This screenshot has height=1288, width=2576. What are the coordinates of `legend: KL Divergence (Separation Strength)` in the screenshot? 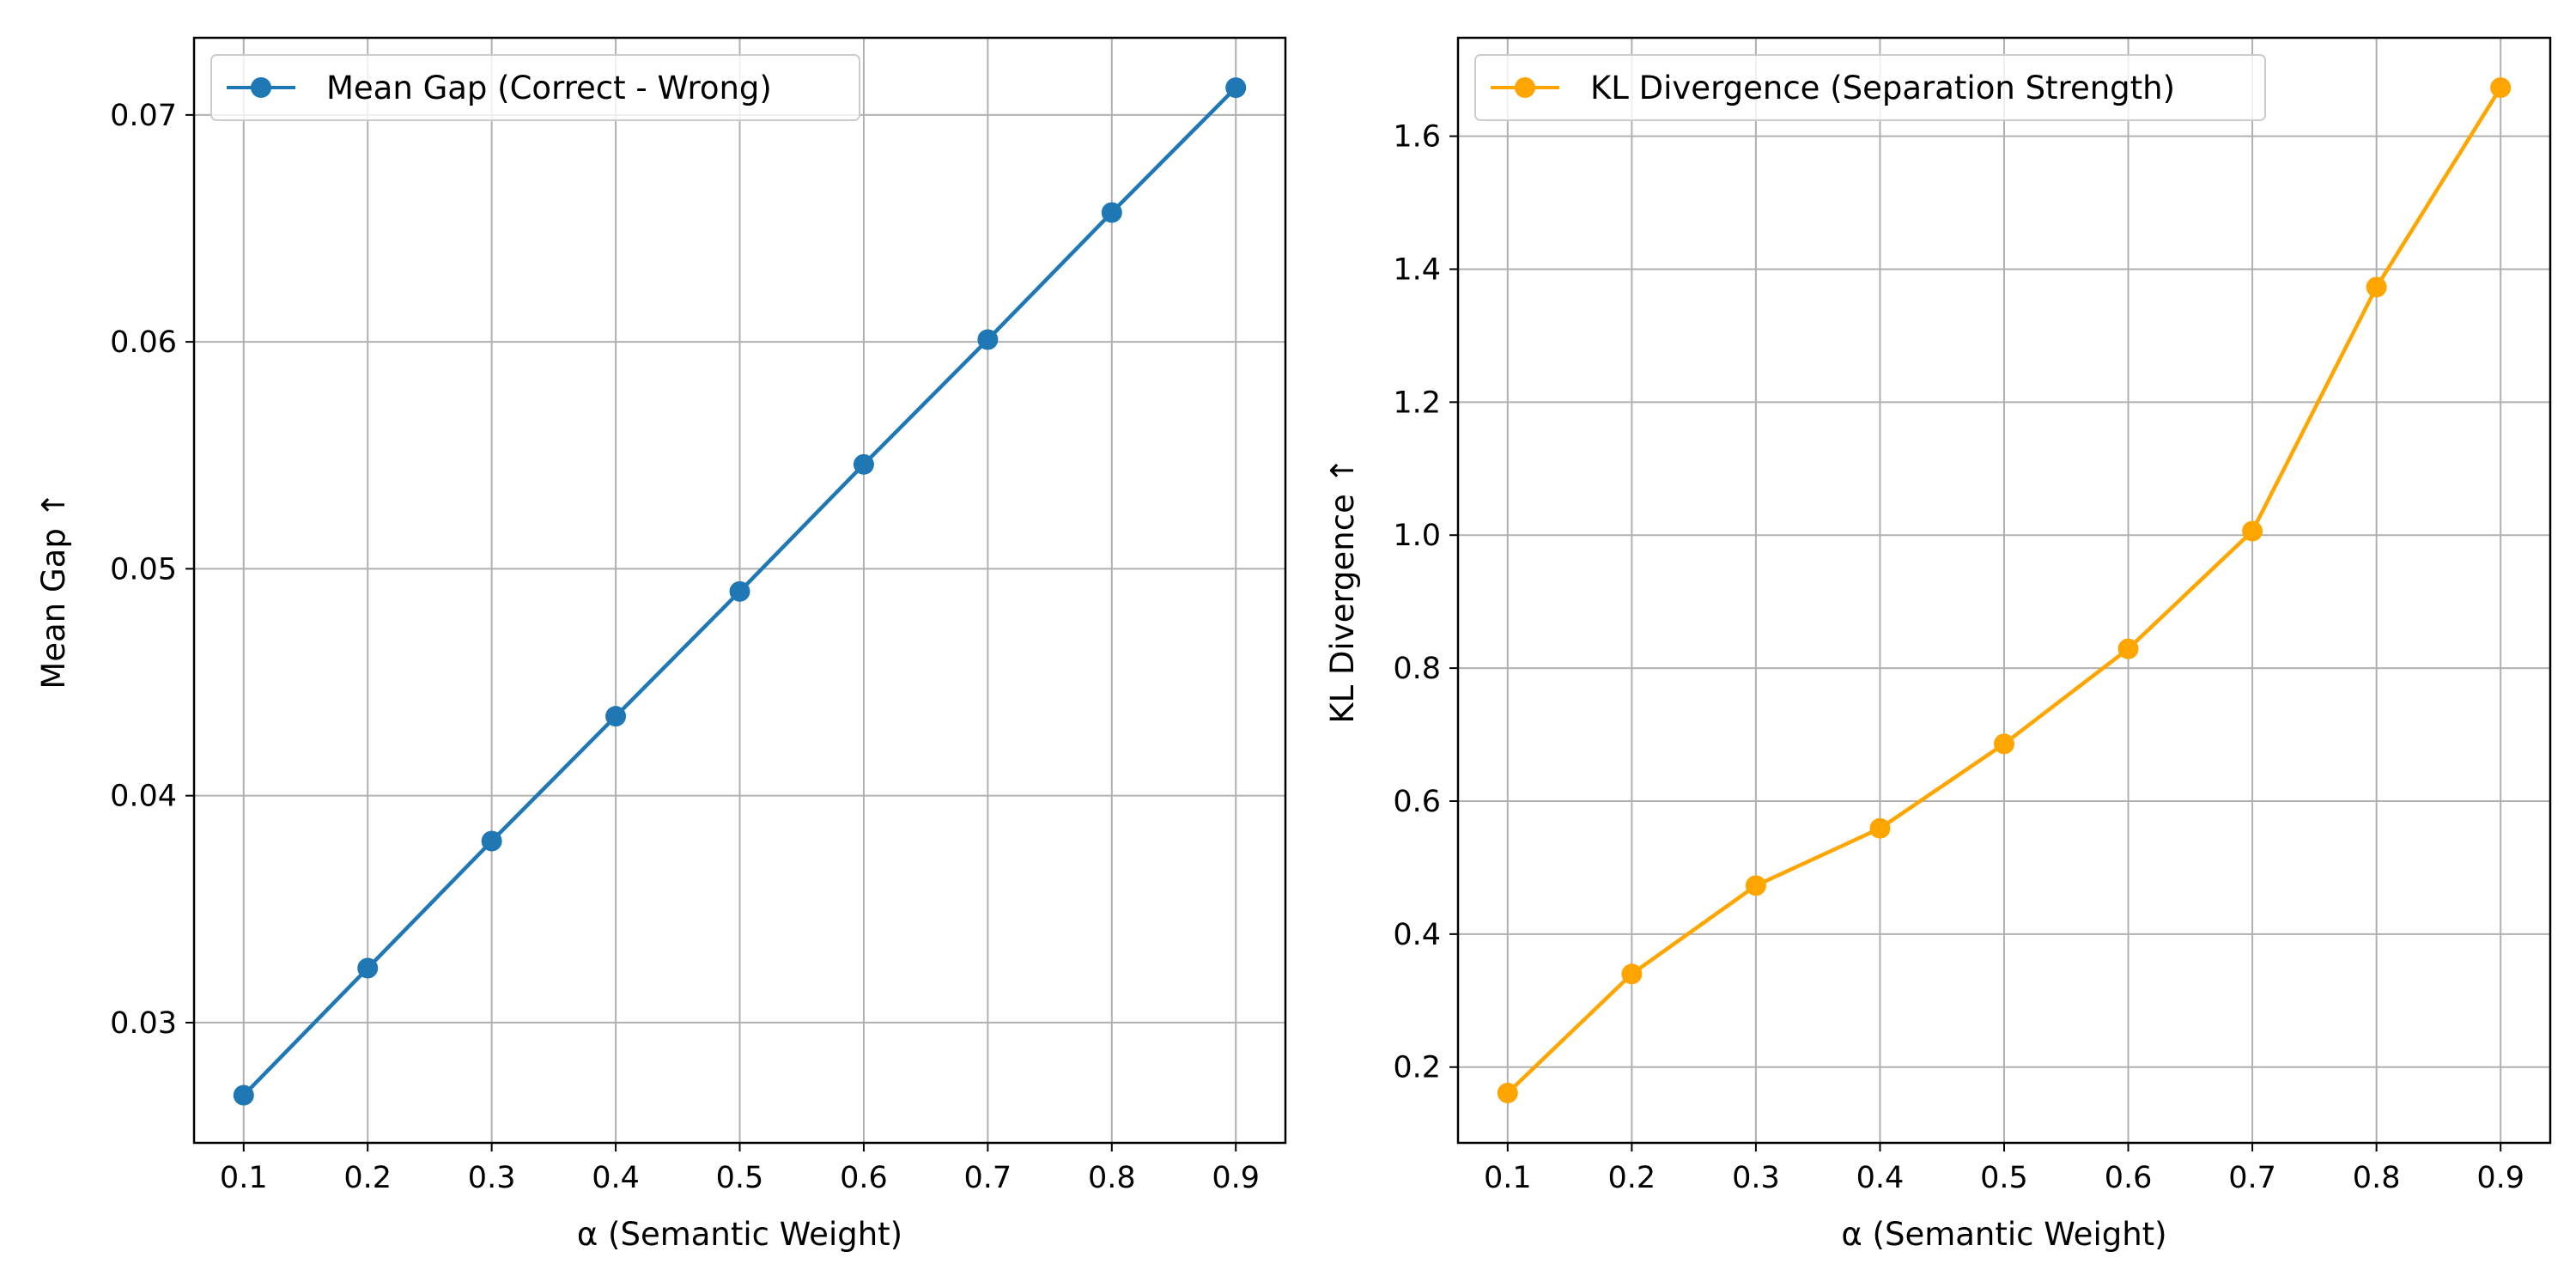 It's located at (1870, 87).